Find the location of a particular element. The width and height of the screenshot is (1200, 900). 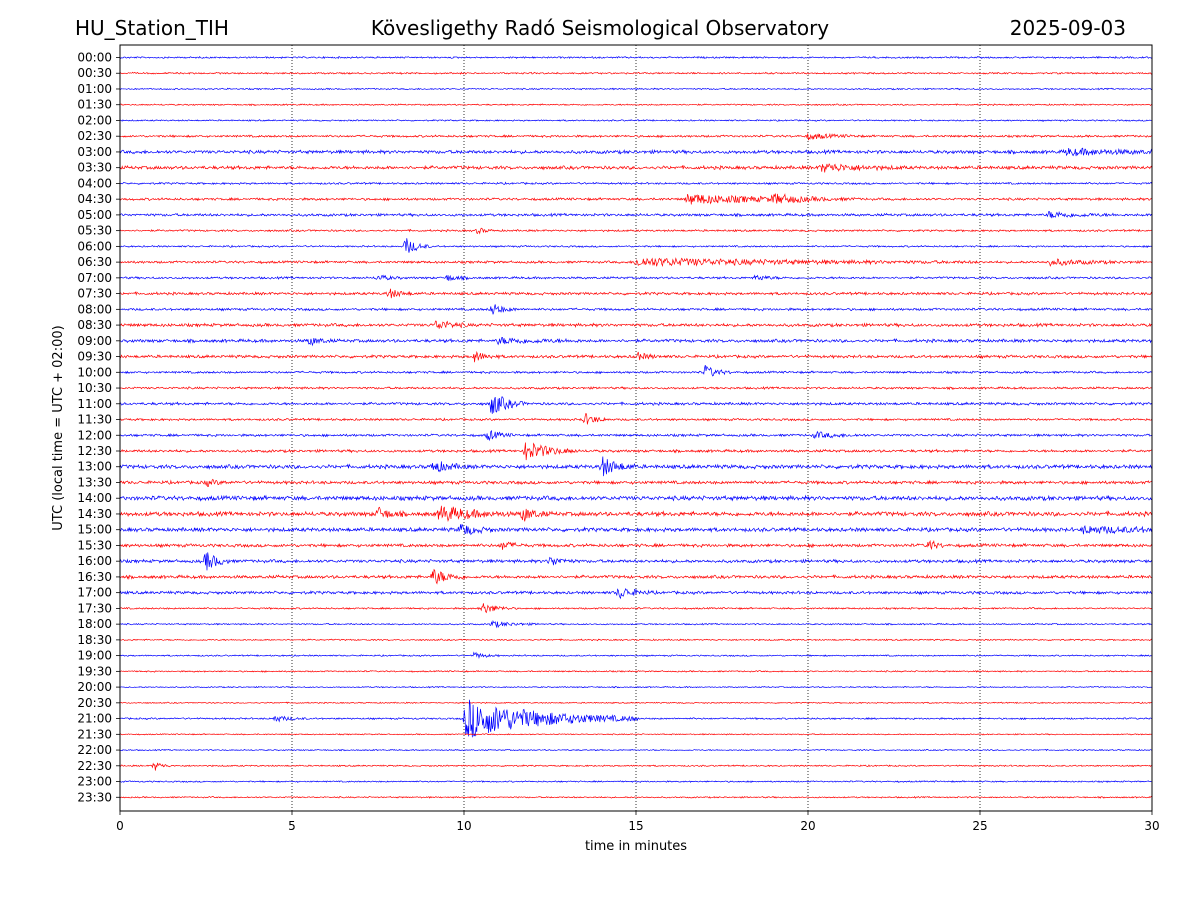

y-tick-label: 05:30 is located at coordinates (94, 231).